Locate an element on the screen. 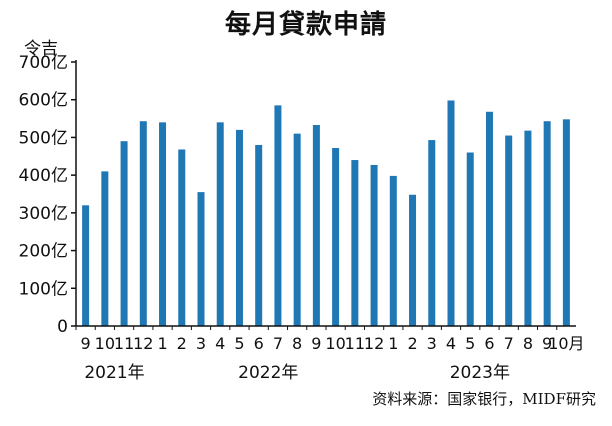  y-tick-label: 400亿 is located at coordinates (43, 176).